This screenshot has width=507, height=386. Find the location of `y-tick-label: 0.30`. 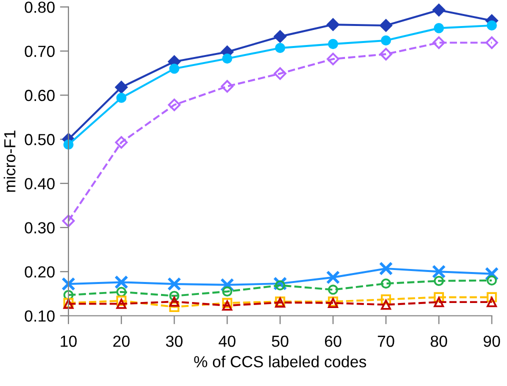

y-tick-label: 0.30 is located at coordinates (39, 228).